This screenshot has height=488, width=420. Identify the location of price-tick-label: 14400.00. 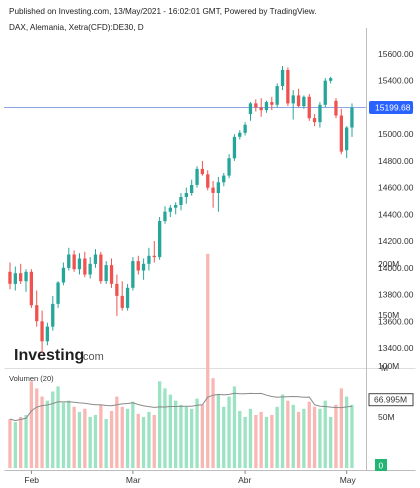
(396, 214).